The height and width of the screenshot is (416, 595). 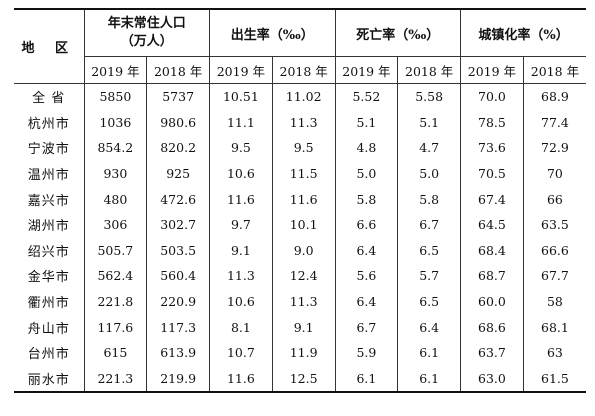 What do you see at coordinates (241, 250) in the screenshot?
I see `birth-rate-2019-cell: 9.1` at bounding box center [241, 250].